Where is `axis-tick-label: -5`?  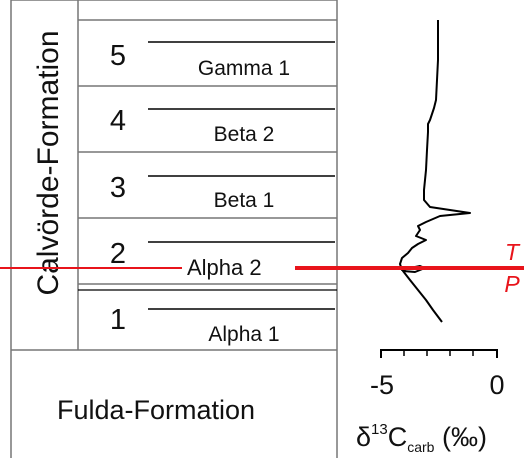 axis-tick-label: -5 is located at coordinates (382, 385).